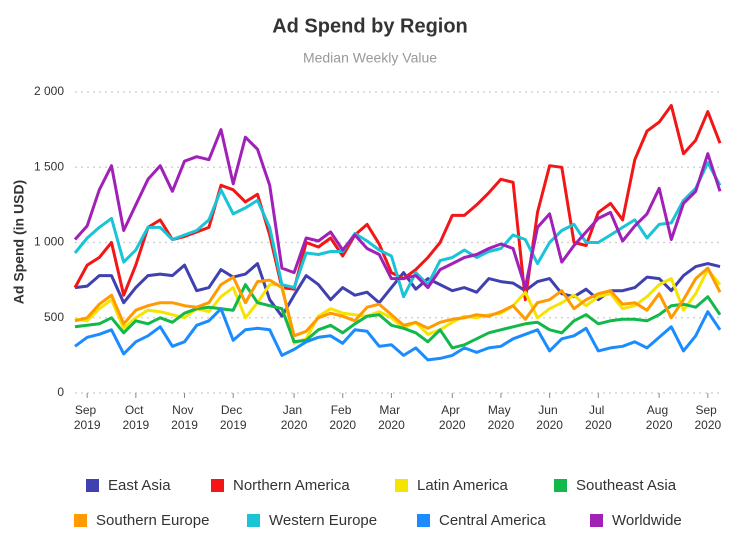  I want to click on x-tick-label: Feb 2020, so click(342, 417).